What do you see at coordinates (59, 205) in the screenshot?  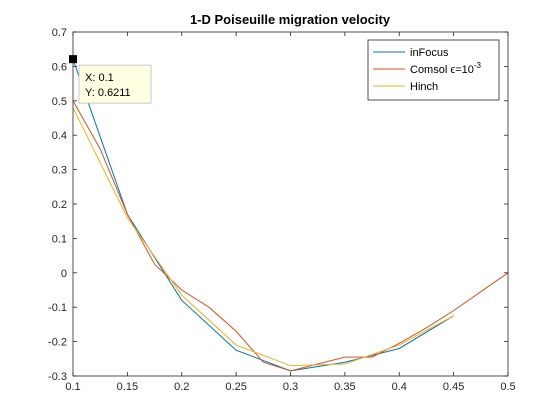 I see `y-tick-label: 0.2` at bounding box center [59, 205].